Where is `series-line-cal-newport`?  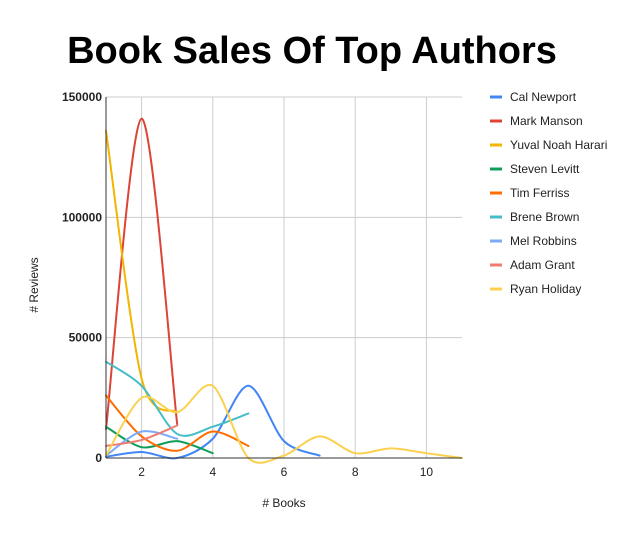
series-line-cal-newport is located at coordinates (213, 422).